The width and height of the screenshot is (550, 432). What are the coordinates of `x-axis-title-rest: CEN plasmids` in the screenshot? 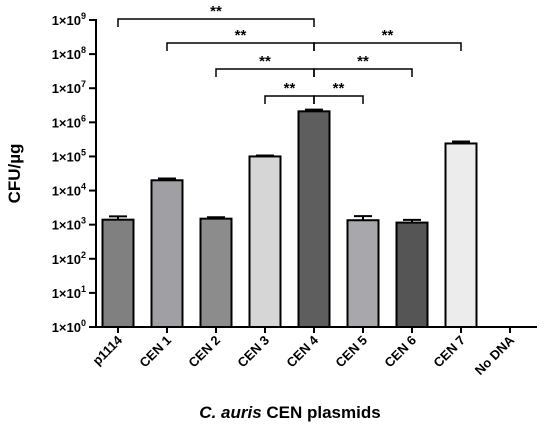 It's located at (321, 412).